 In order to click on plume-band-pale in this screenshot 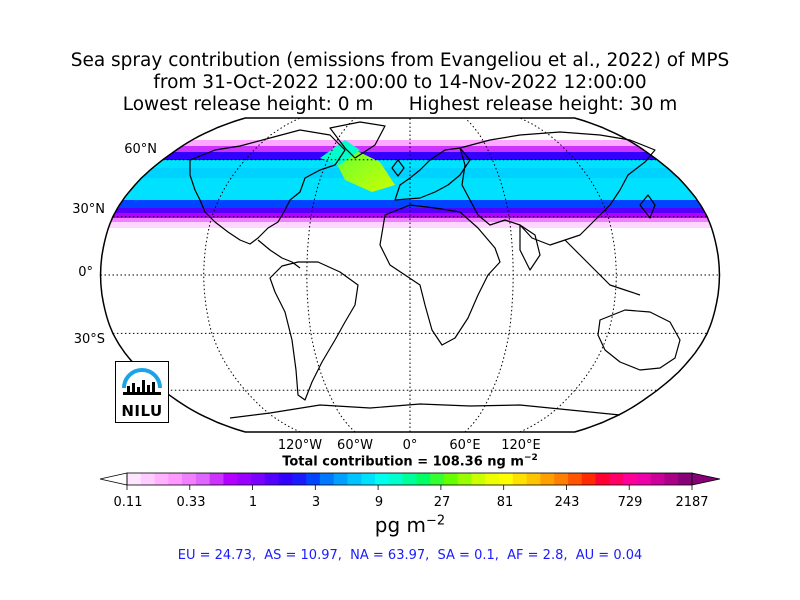, I will do `click(410, 225)`.